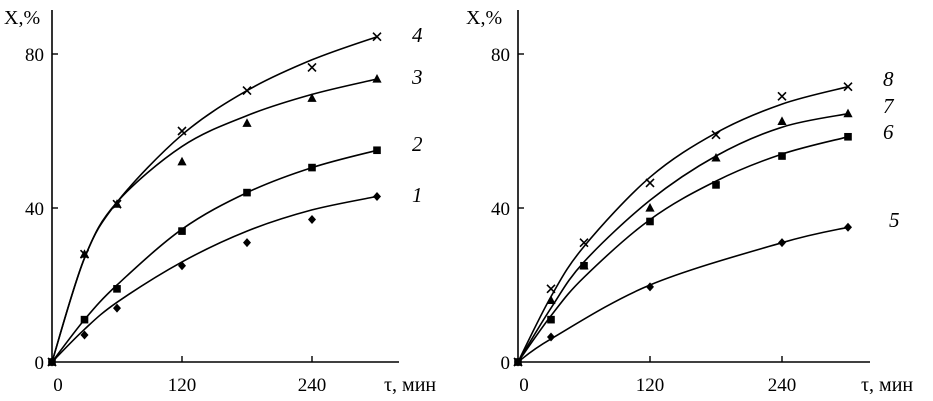 This screenshot has height=401, width=933. I want to click on series-2-label: 2, so click(417, 144).